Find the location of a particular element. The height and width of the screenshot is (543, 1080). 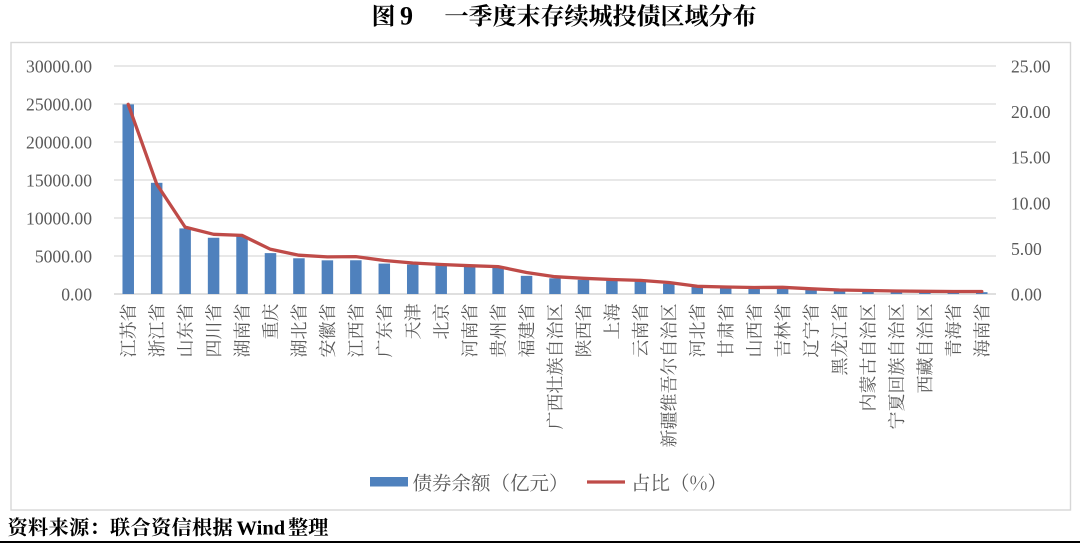

svg-text: Wind is located at coordinates (261, 529).